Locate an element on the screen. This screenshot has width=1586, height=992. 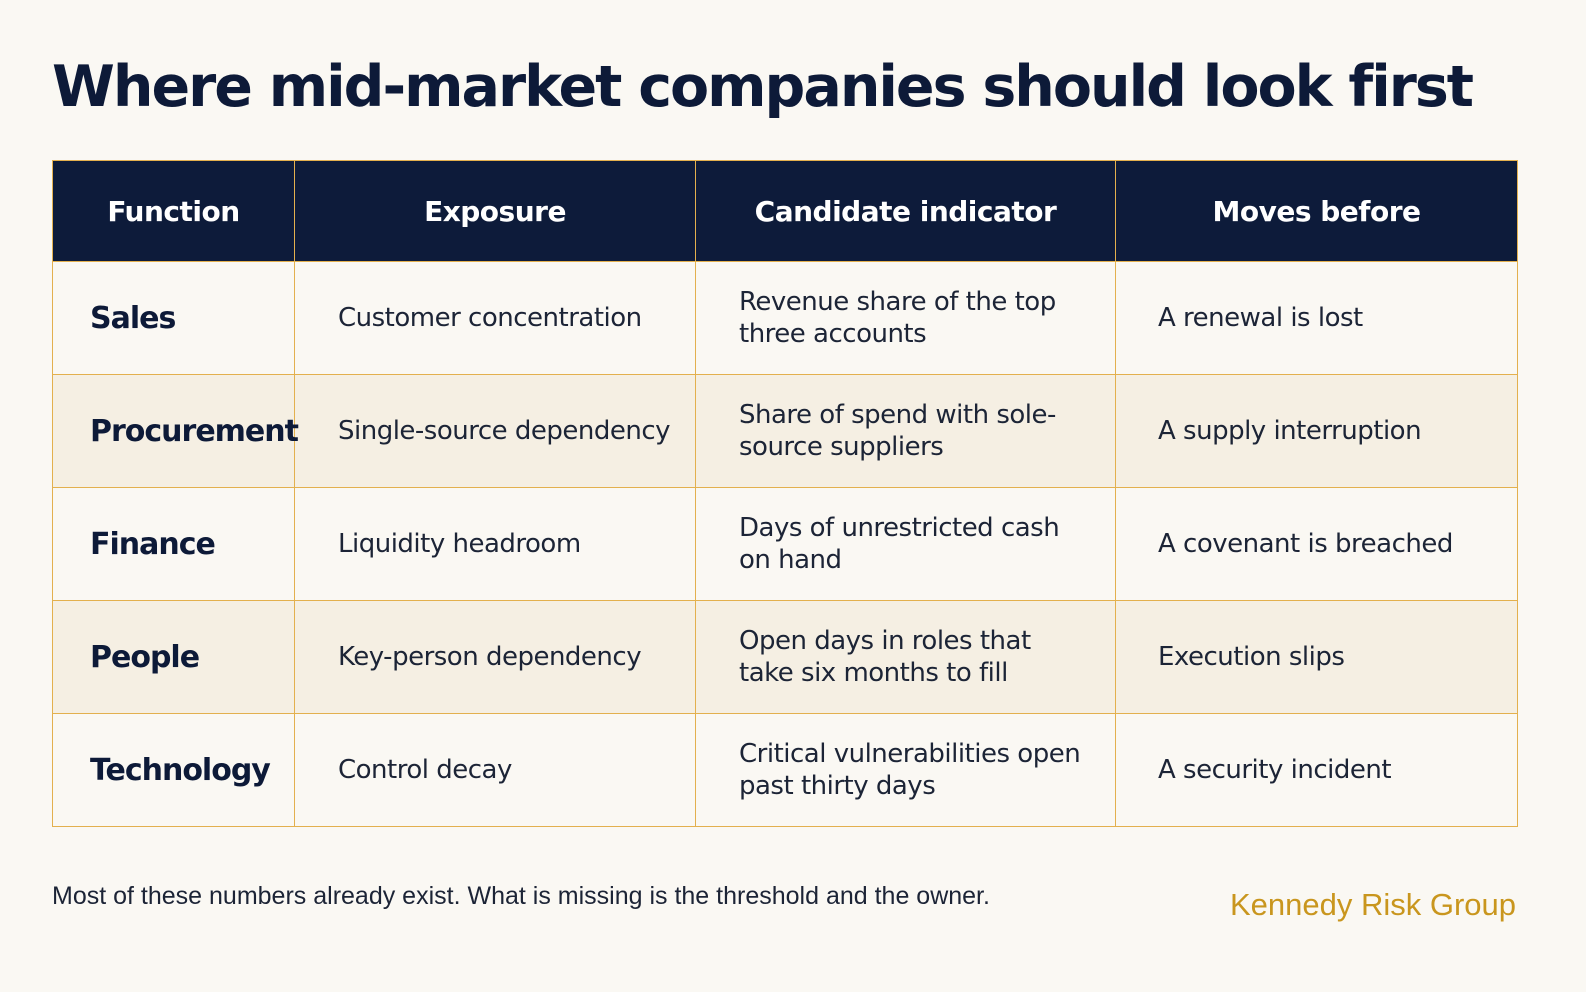
cell-exposure: Key-person dependency is located at coordinates (495, 657).